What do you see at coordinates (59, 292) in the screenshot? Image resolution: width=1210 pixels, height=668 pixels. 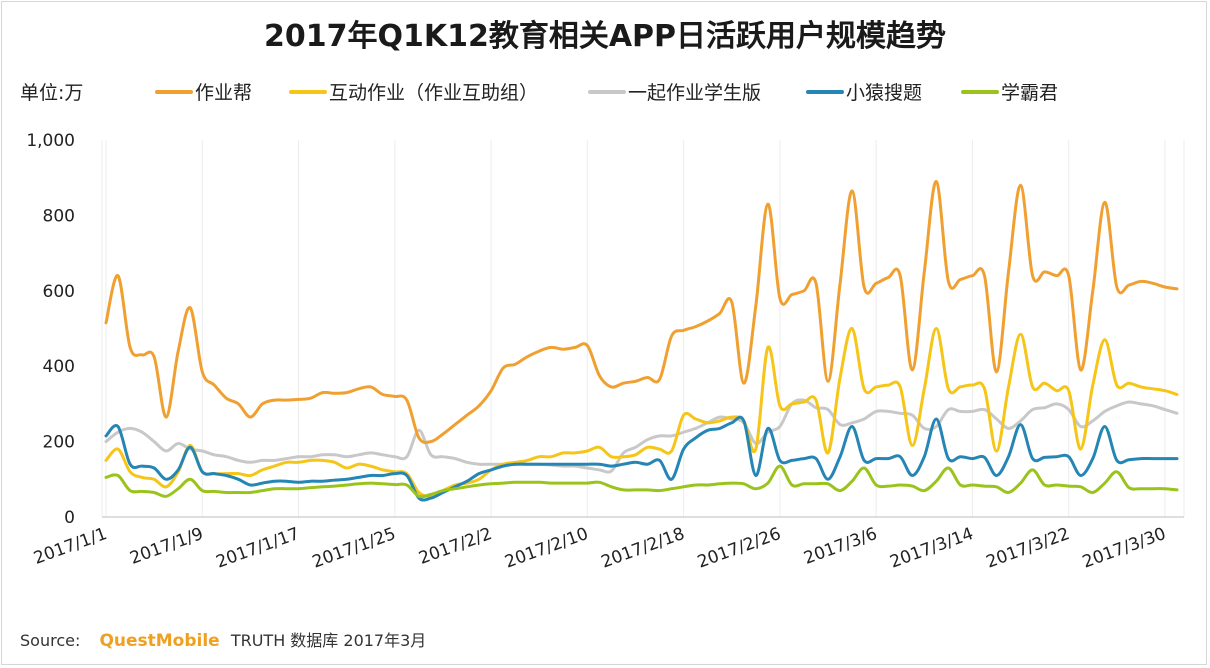 I see `y-tick-label: 600` at bounding box center [59, 292].